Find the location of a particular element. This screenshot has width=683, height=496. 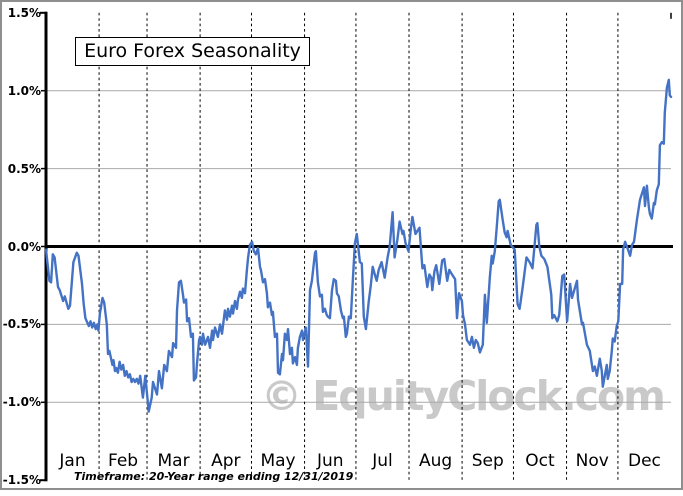

x-axis-label: Jun is located at coordinates (330, 461).